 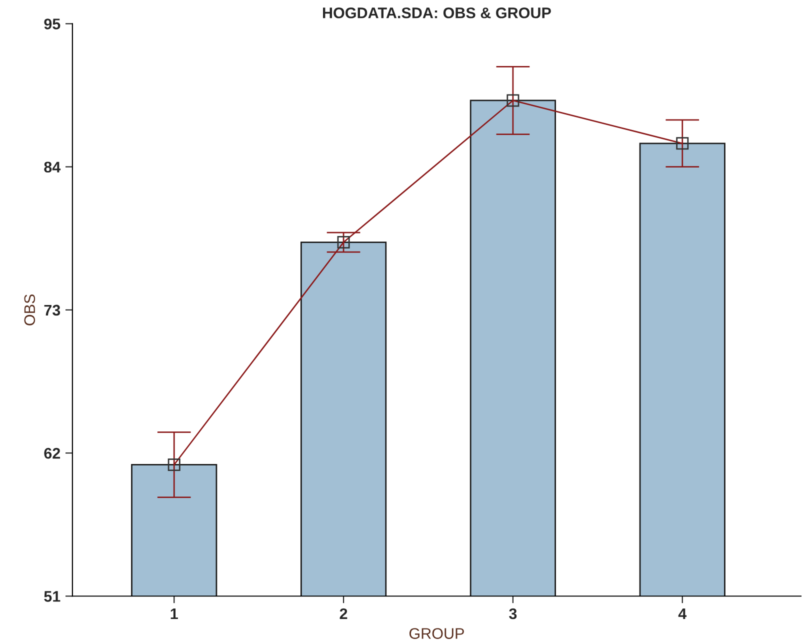 What do you see at coordinates (437, 12) in the screenshot?
I see `chart-title: HOGDATA.SDA: OBS & GROUP` at bounding box center [437, 12].